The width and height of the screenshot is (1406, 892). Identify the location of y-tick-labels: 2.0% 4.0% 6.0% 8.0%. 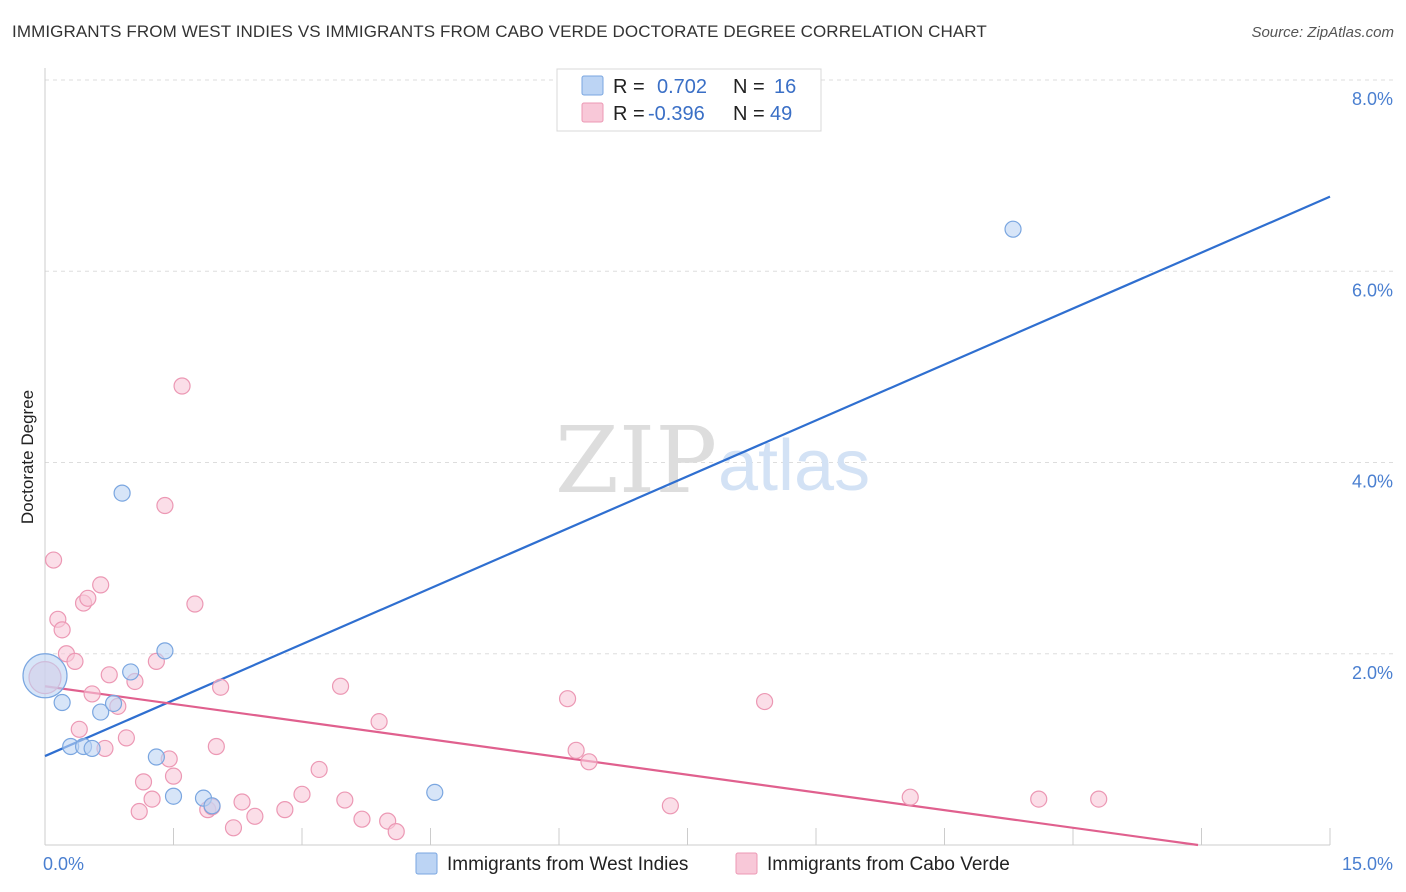
(1372, 386).